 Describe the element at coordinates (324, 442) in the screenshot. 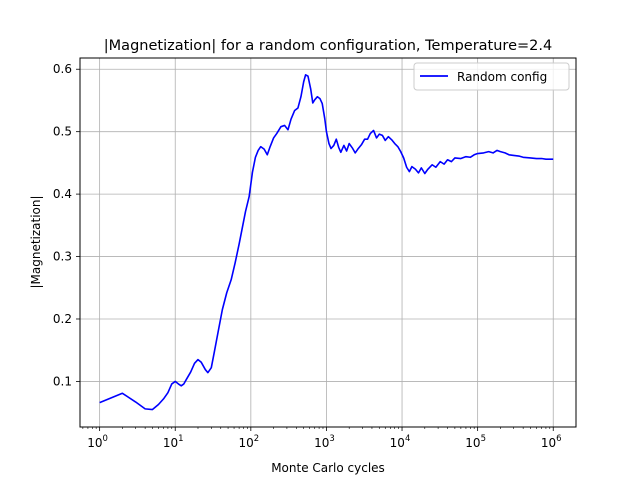

I see `x-tick-label: 10³` at that location.